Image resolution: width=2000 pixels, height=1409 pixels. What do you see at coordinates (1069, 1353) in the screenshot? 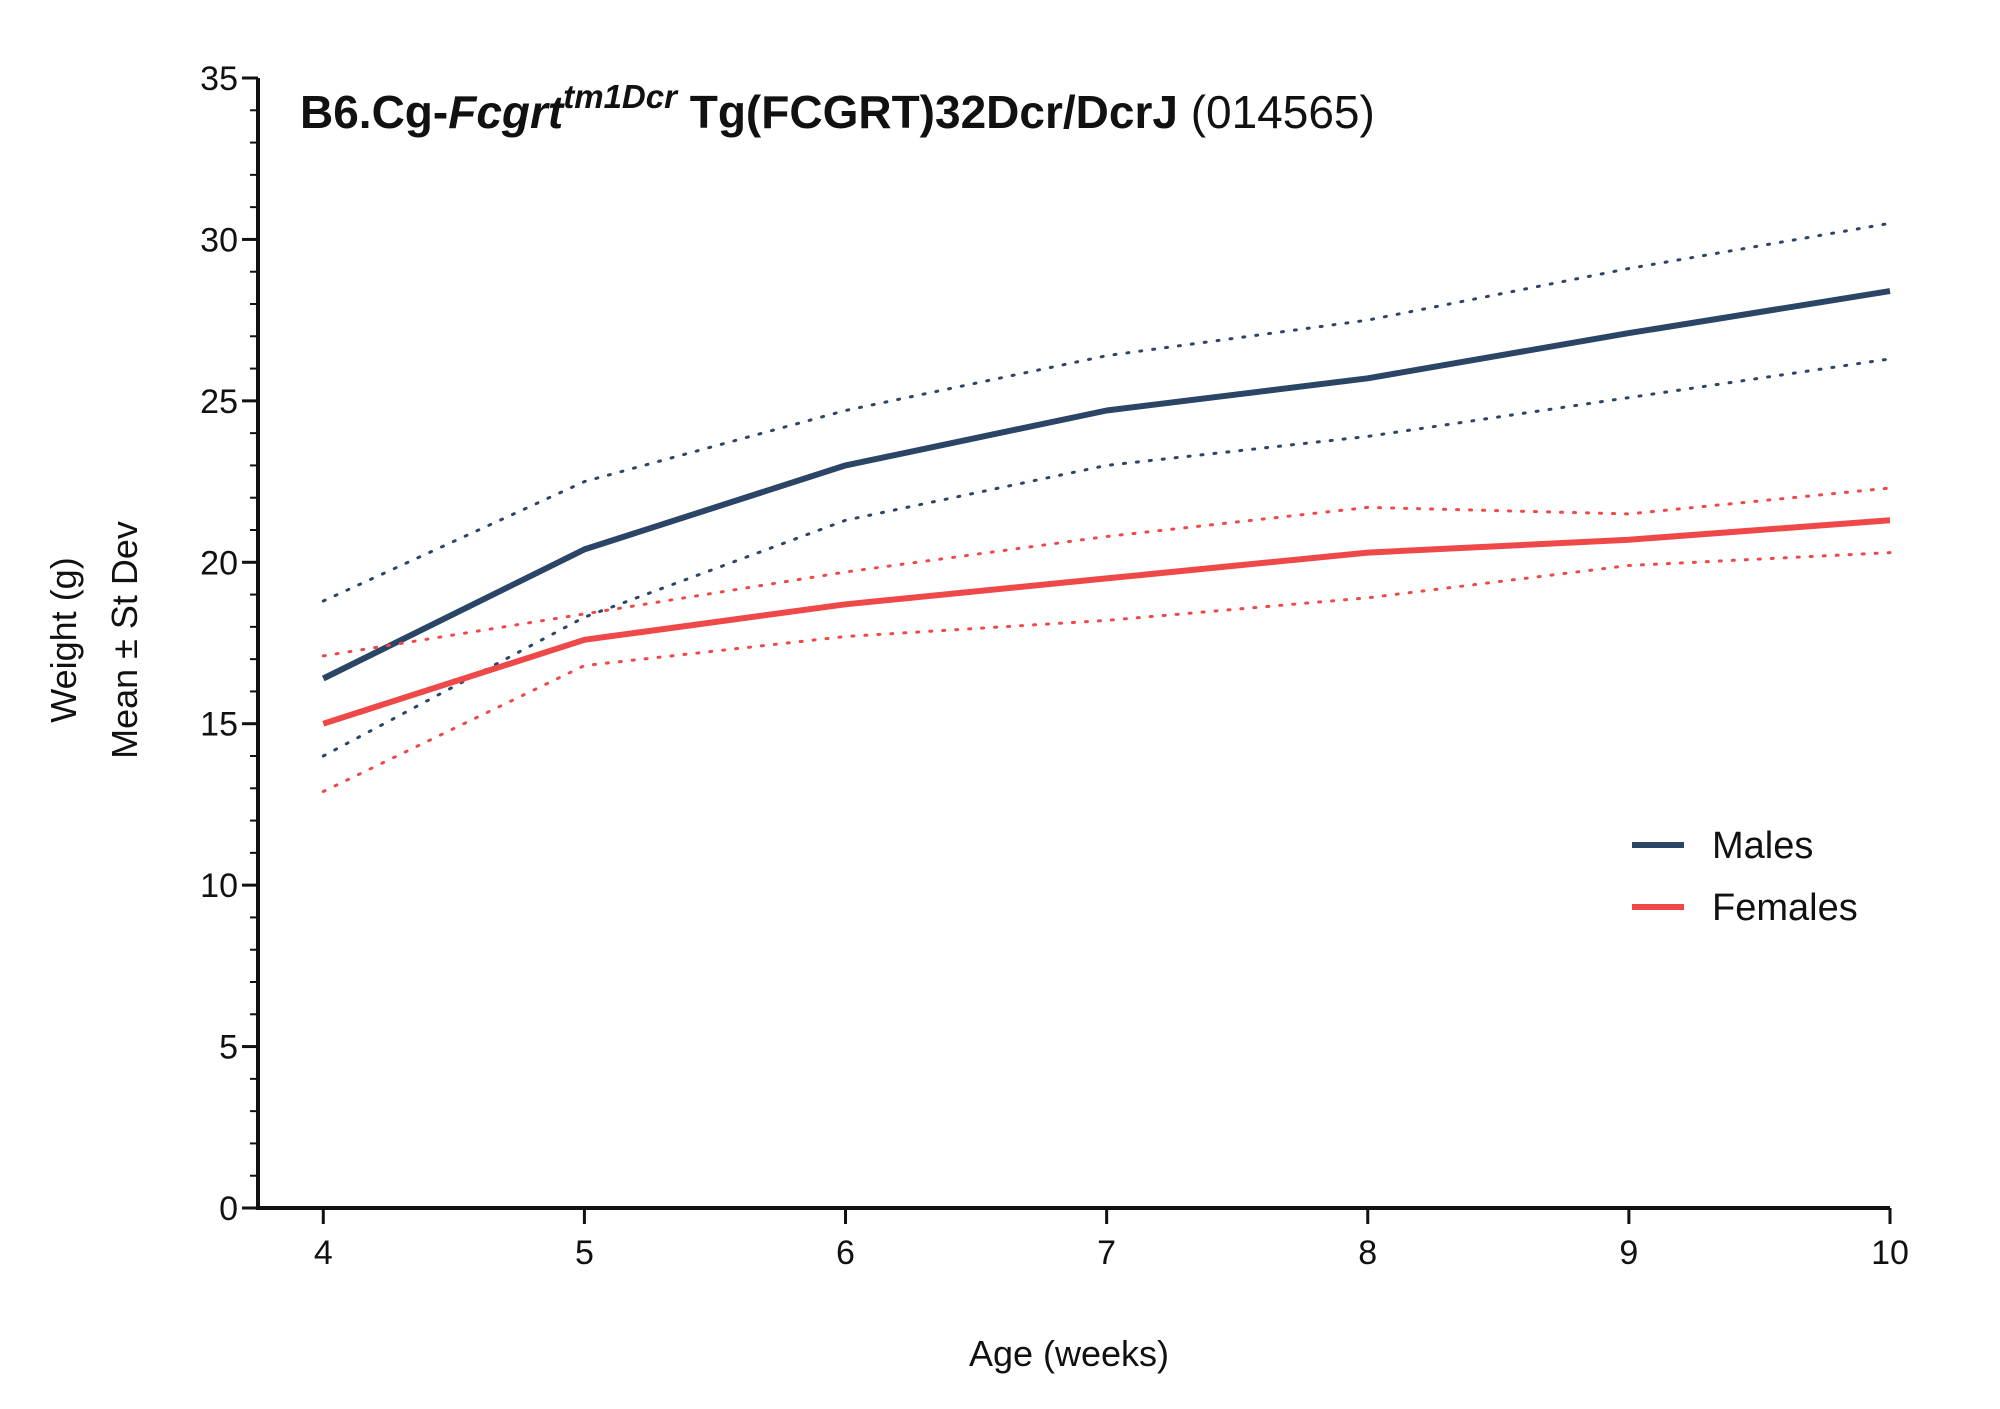
I see `x-axis-title: Age (weeks)` at bounding box center [1069, 1353].